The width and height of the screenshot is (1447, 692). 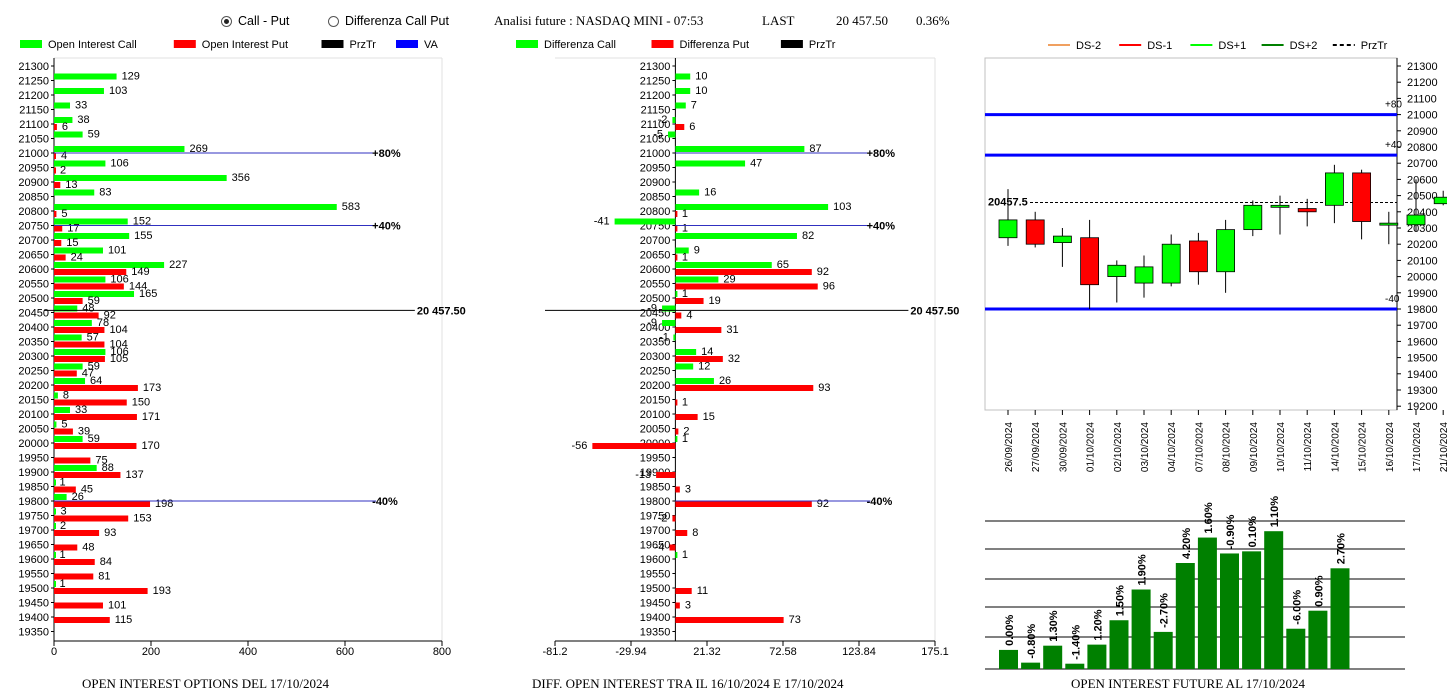 What do you see at coordinates (554, 652) in the screenshot?
I see `diff-x-tick-label: -81.2` at bounding box center [554, 652].